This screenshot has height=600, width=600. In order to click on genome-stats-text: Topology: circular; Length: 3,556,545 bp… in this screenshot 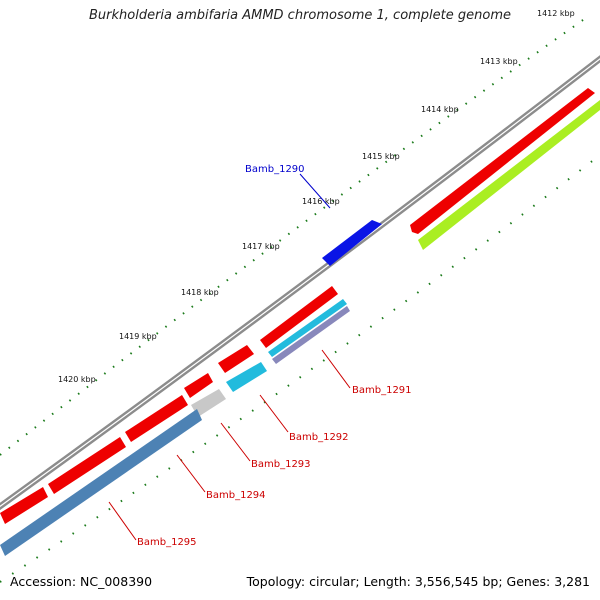, I will do `click(418, 581)`.